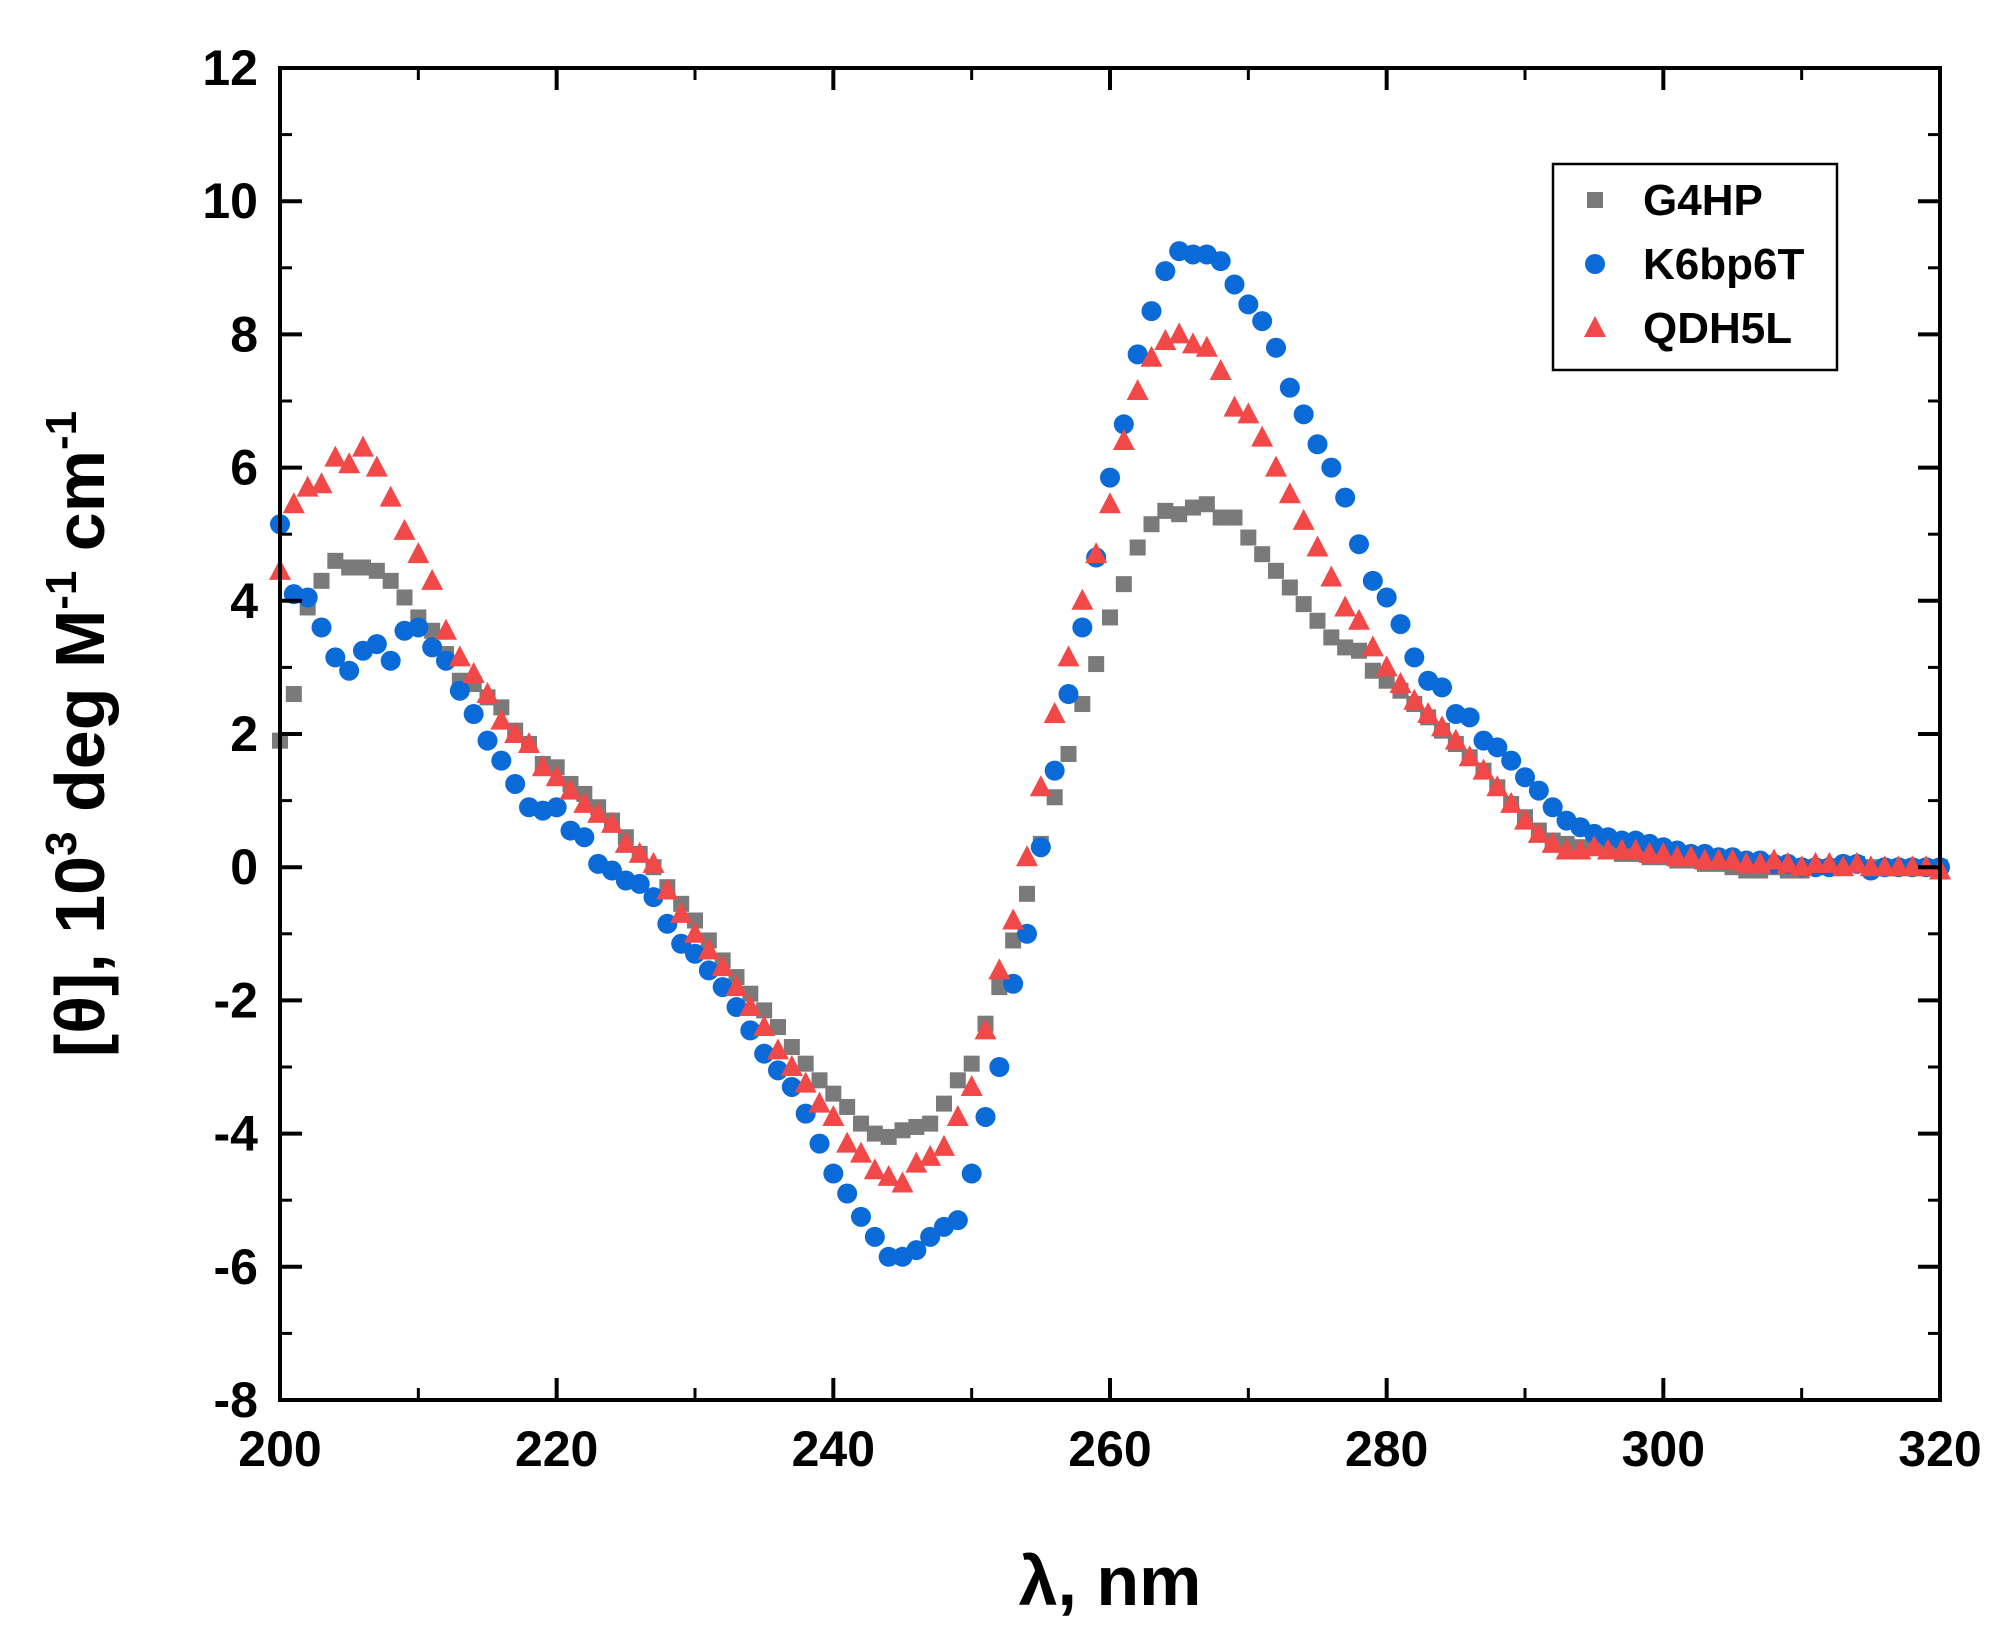 The image size is (2007, 1640). I want to click on y-axis-title-sup-2: -1, so click(61, 590).